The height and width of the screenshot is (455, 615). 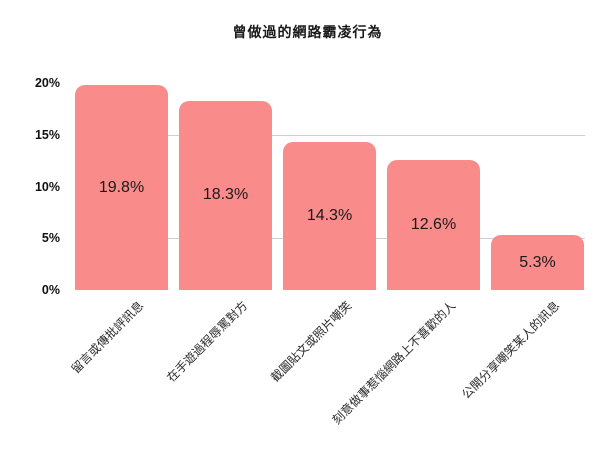 I want to click on bar-1: 19.8%, so click(x=121, y=187).